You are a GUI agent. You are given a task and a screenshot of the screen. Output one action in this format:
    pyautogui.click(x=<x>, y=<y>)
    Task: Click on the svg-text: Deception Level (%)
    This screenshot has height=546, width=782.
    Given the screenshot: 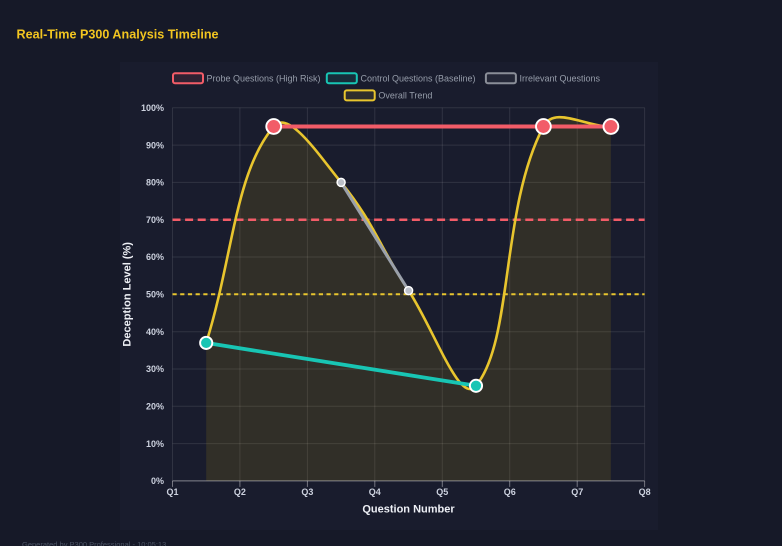 What is the action you would take?
    pyautogui.click(x=128, y=294)
    